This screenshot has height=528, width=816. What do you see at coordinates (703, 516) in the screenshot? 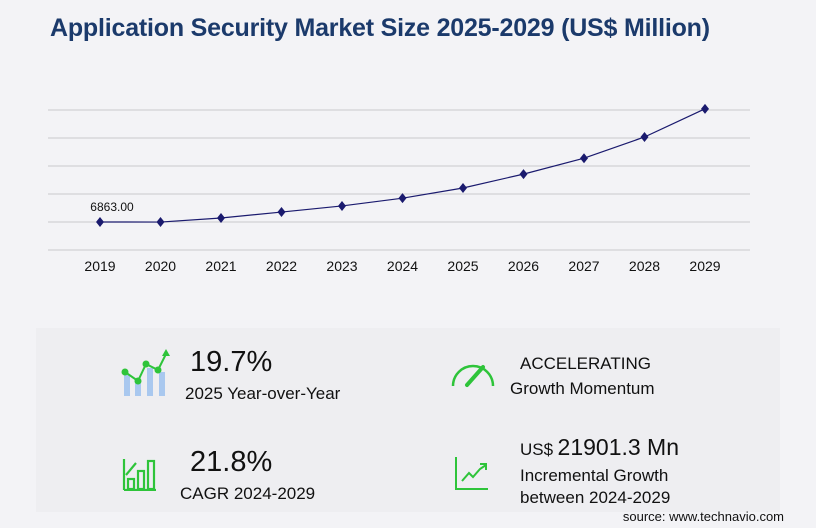
I see `source-text: source: www.technavio.com` at bounding box center [703, 516].